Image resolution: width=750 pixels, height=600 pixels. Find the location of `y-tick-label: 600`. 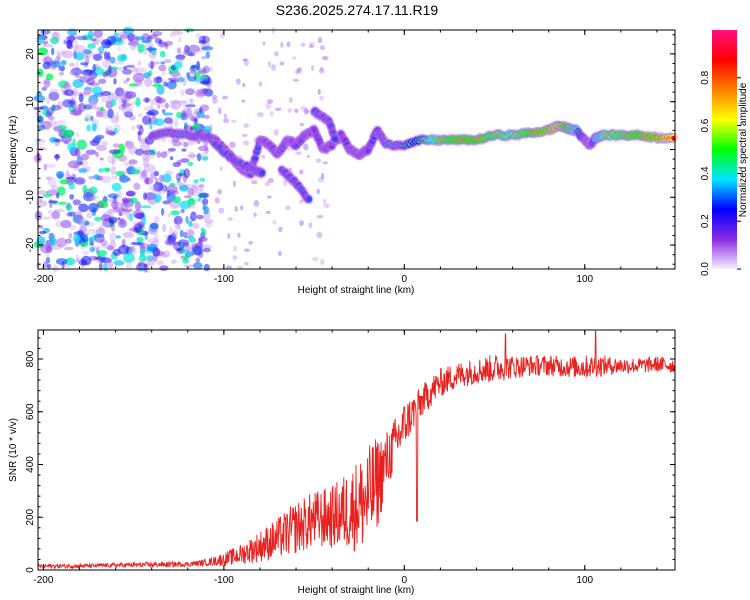

y-tick-label: 600 is located at coordinates (30, 411).